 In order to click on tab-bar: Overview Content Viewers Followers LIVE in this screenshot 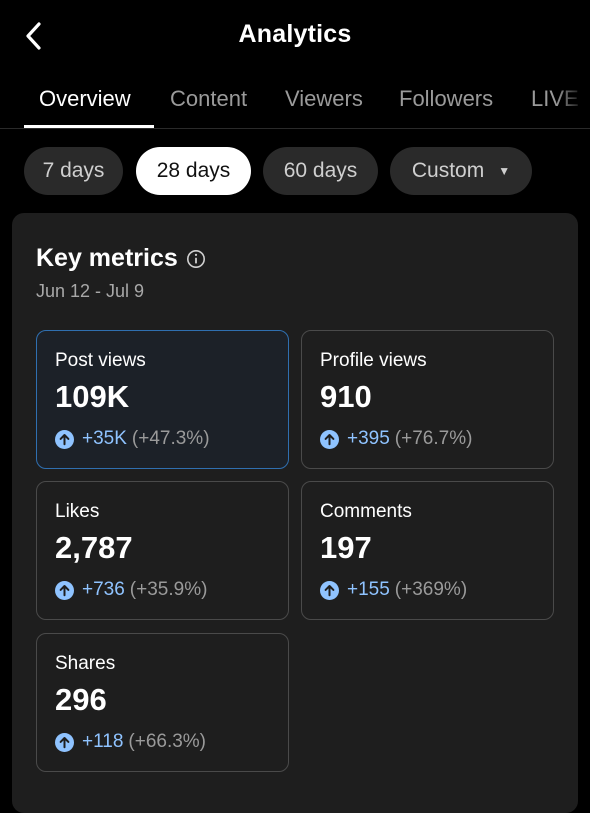, I will do `click(295, 100)`.